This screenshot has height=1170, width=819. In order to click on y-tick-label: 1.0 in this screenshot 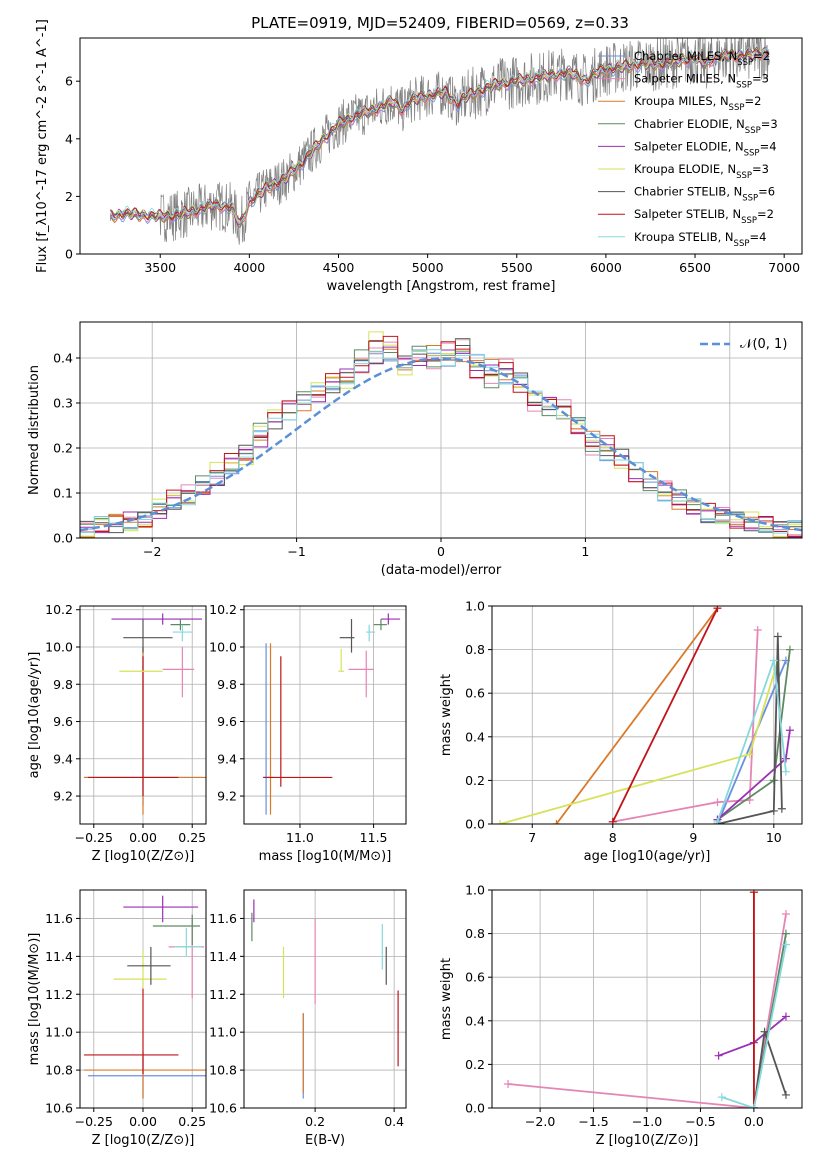, I will do `click(475, 606)`.